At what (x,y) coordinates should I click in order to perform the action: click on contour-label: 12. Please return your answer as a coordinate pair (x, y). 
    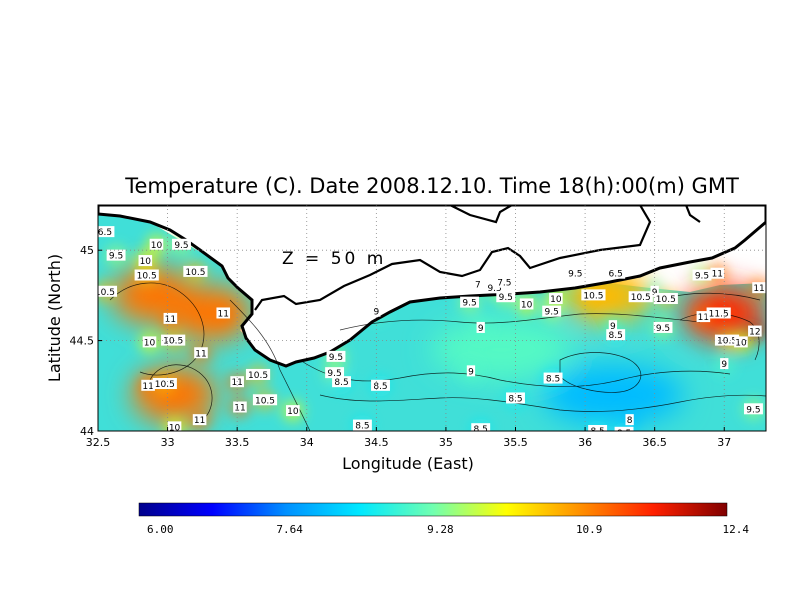
    Looking at the image, I should click on (754, 333).